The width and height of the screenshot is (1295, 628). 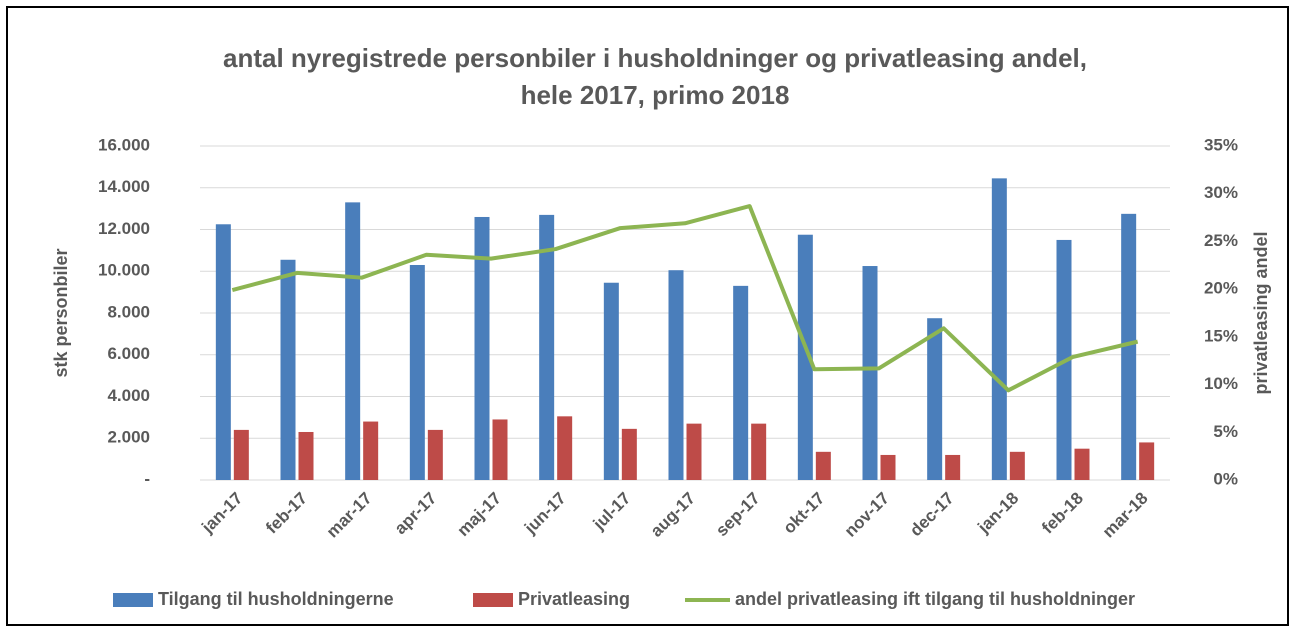 I want to click on y2-tick-label: 5%, so click(x=1225, y=431).